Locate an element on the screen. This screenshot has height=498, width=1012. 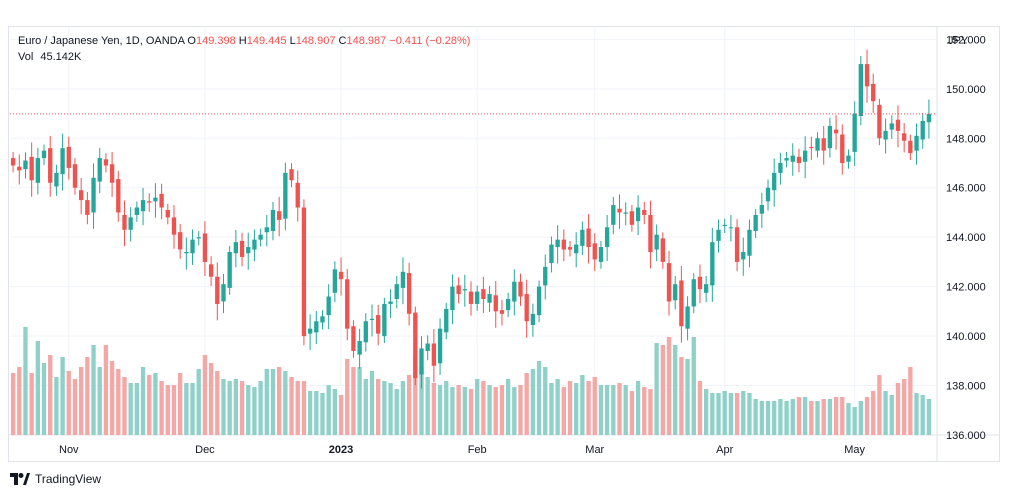
volume-legend: Vol 45.142K is located at coordinates (49, 57).